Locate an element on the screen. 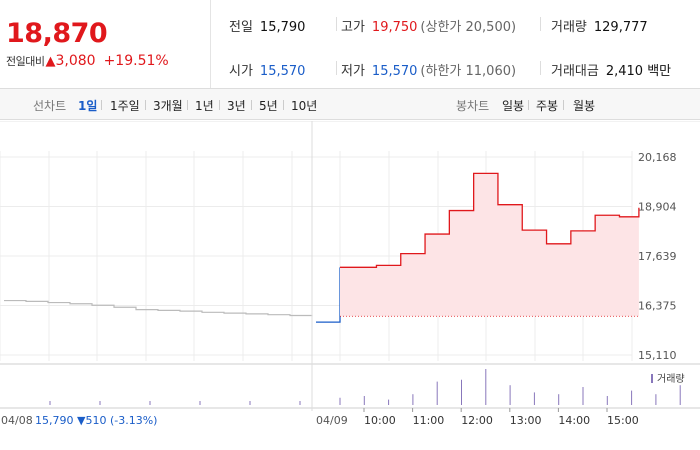 The height and width of the screenshot is (450, 700). tab-weekly-candle: 주봉 is located at coordinates (547, 106).